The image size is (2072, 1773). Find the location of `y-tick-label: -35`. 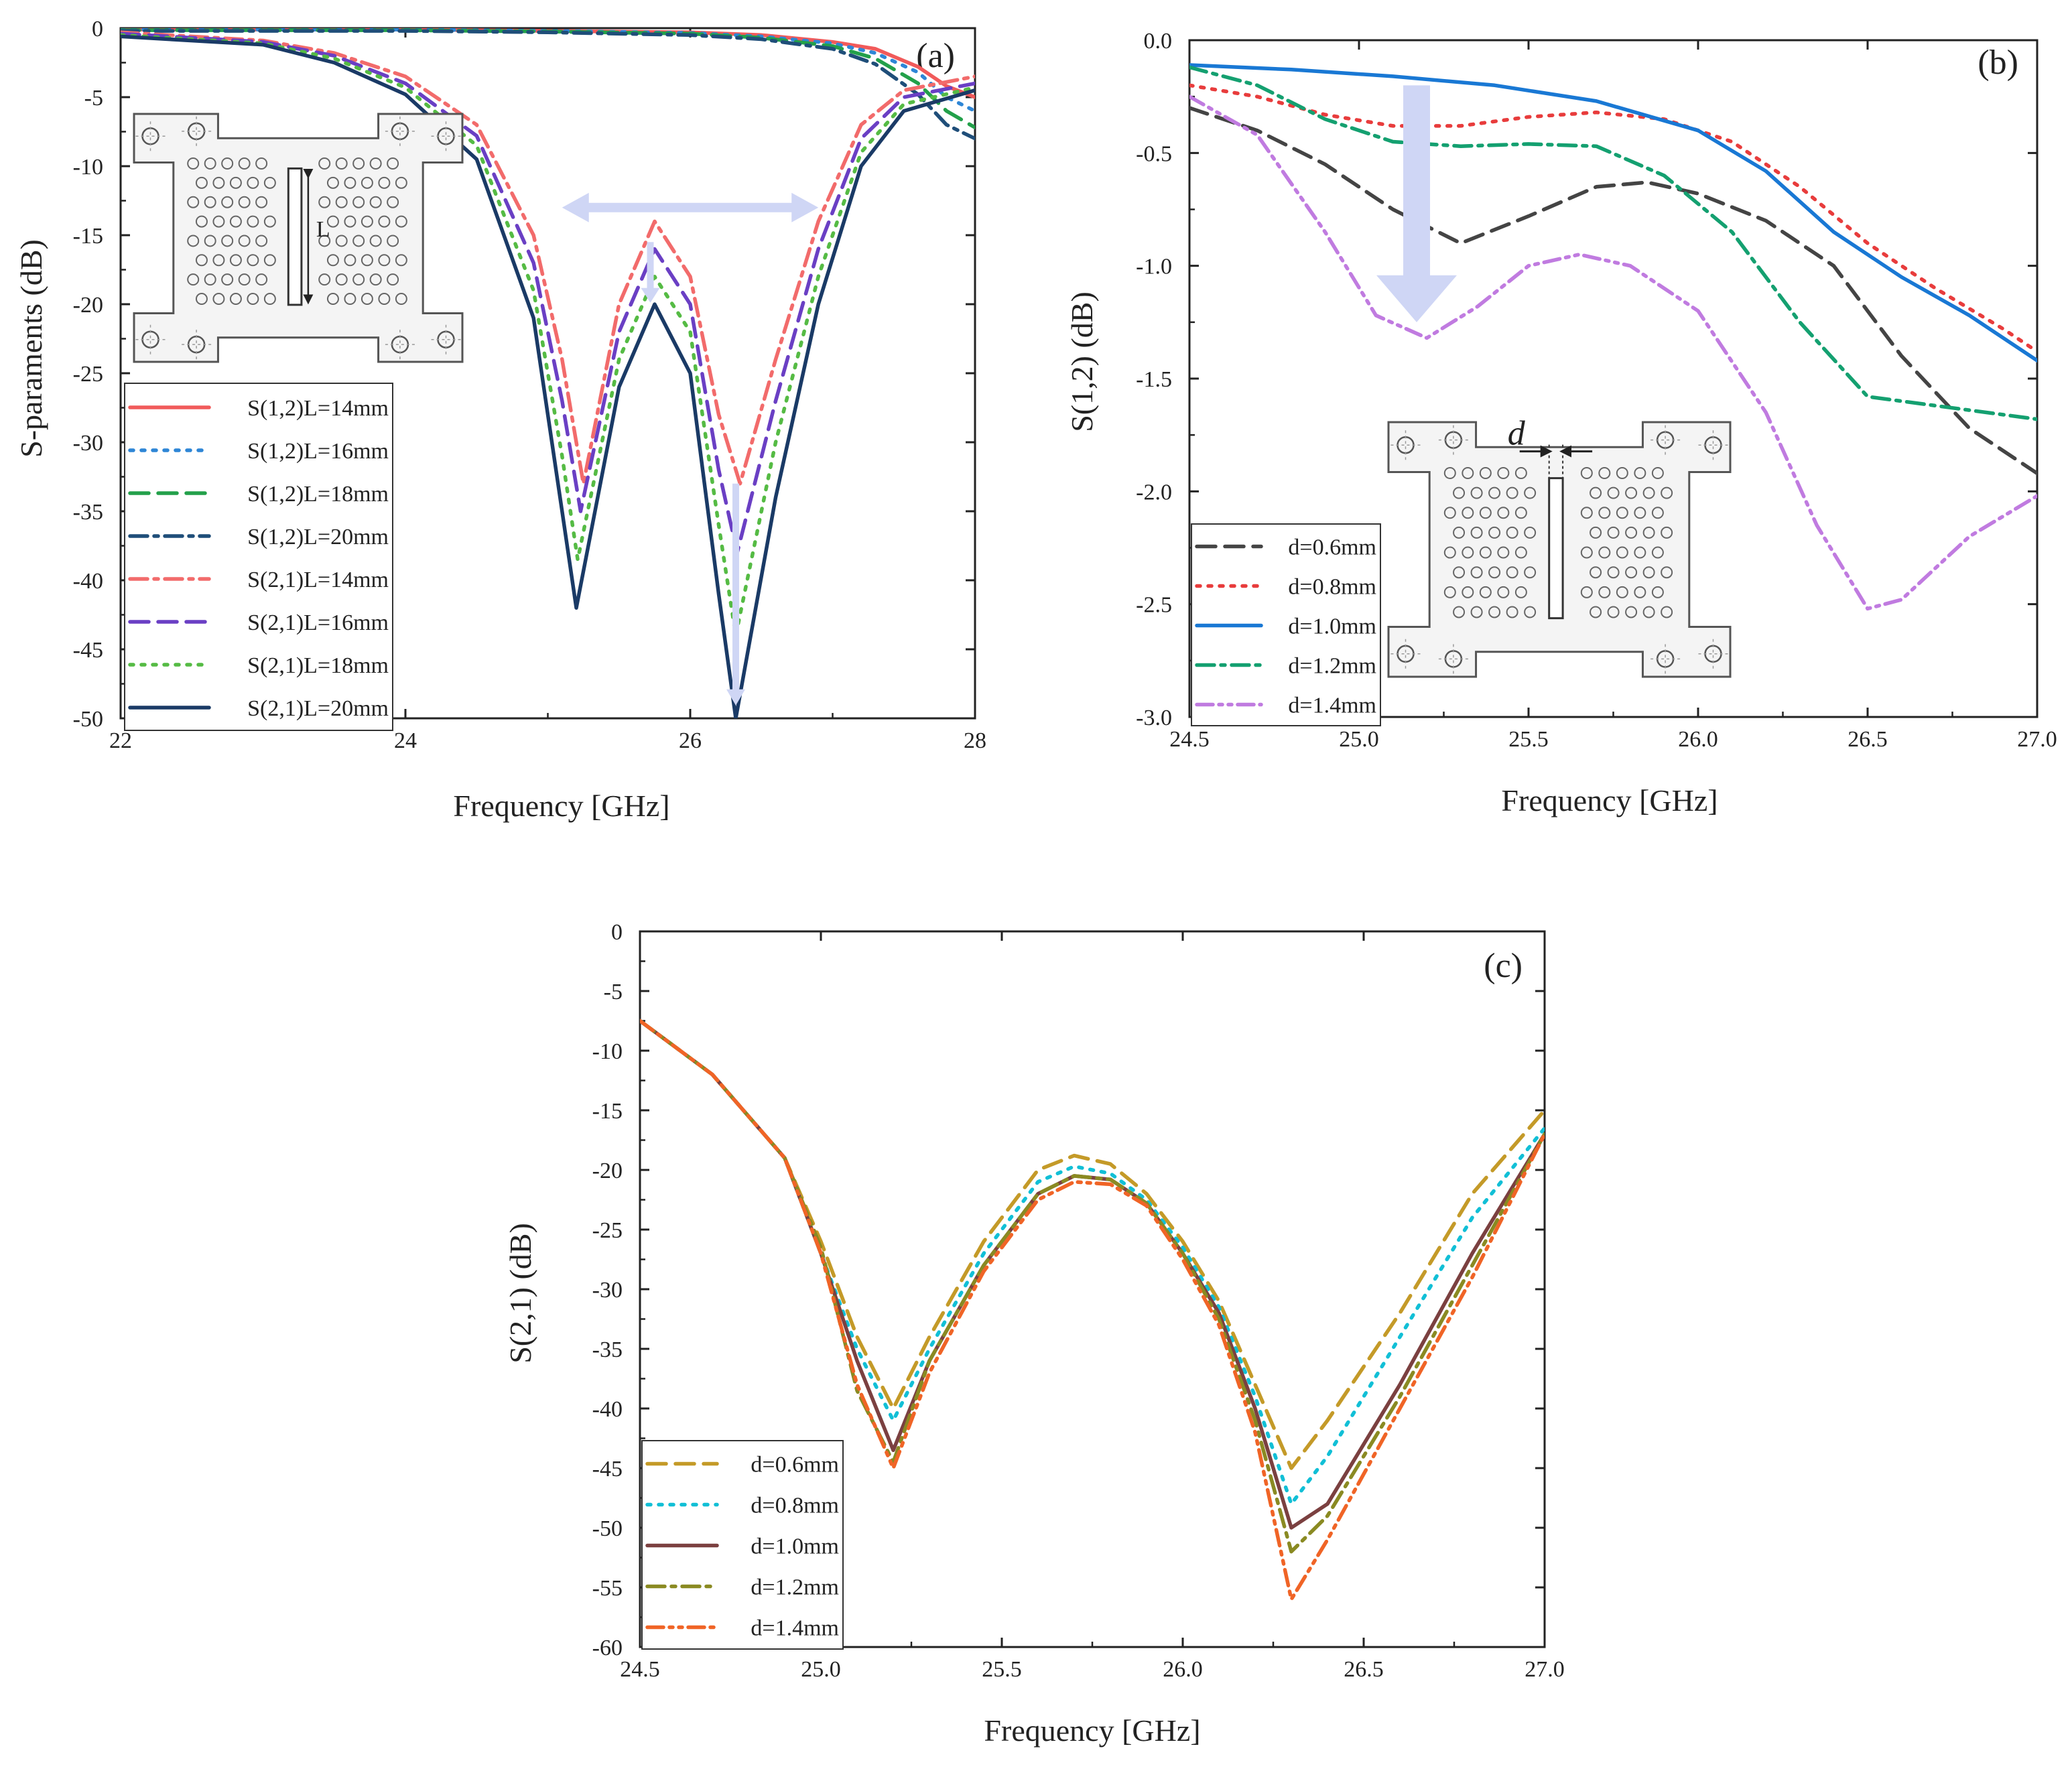

y-tick-label: -35 is located at coordinates (88, 512).